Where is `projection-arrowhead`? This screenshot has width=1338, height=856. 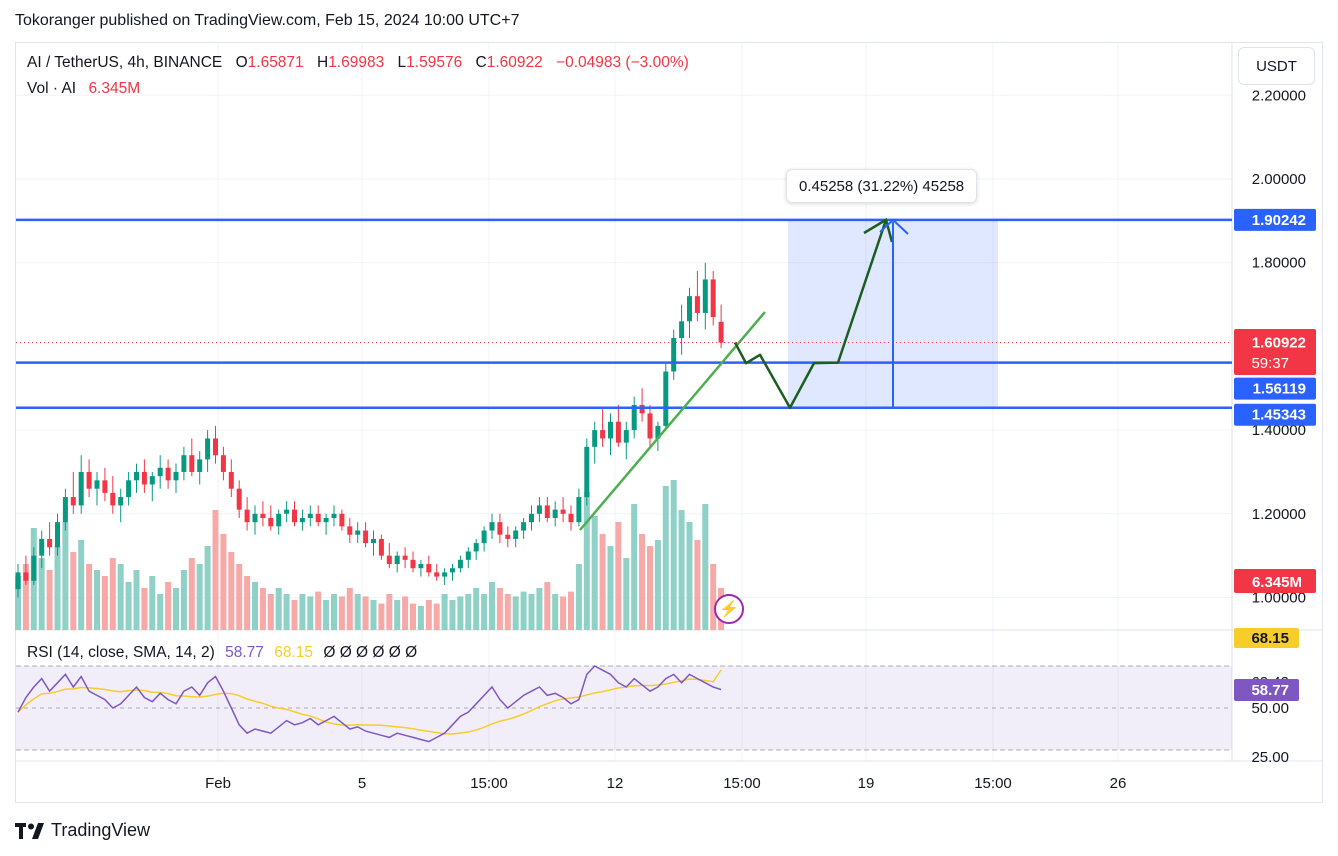 projection-arrowhead is located at coordinates (878, 230).